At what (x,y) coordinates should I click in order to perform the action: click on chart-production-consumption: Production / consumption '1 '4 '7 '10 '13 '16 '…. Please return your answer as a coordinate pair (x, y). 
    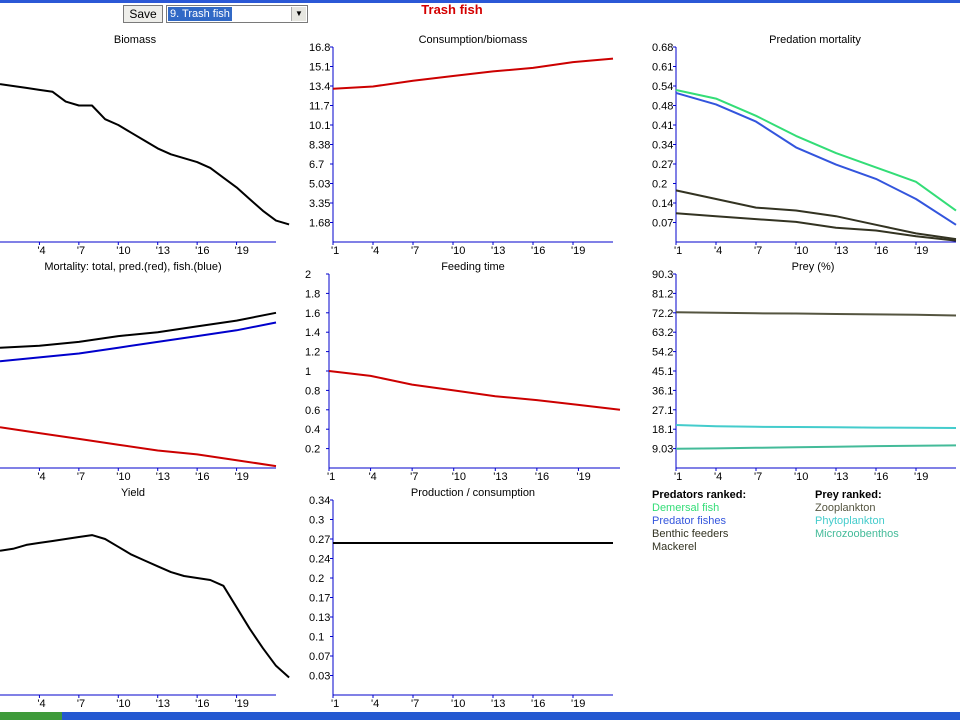
    Looking at the image, I should click on (461, 598).